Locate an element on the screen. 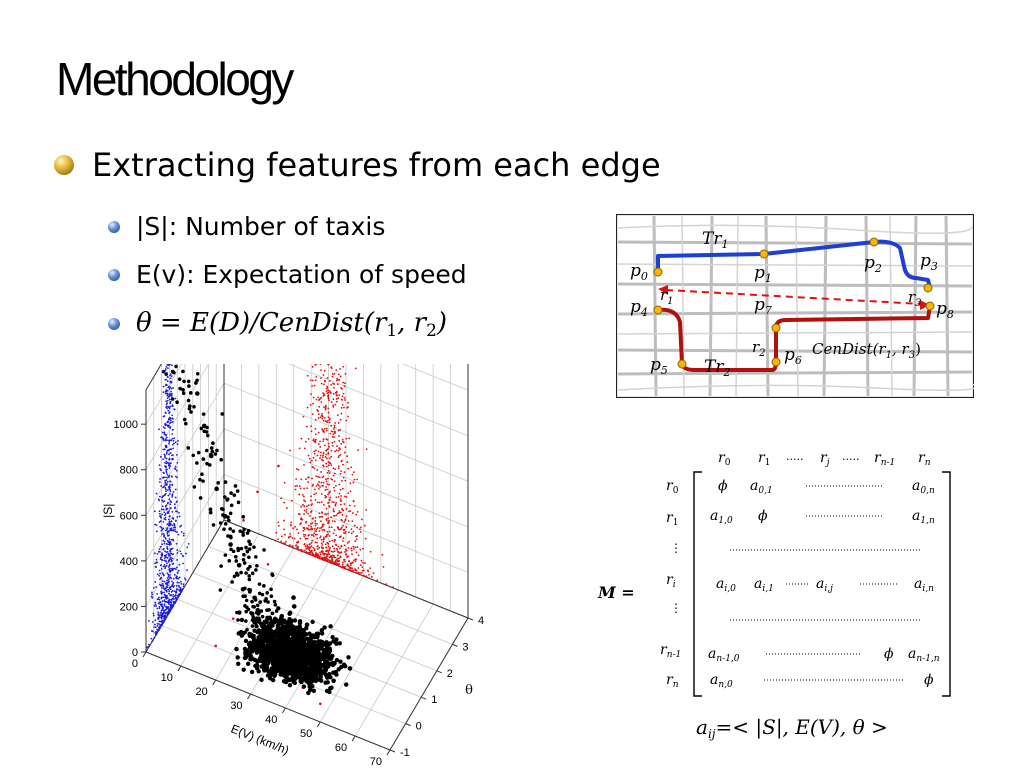 The height and width of the screenshot is (768, 1024). x-tick-label: 0 is located at coordinates (135, 664).